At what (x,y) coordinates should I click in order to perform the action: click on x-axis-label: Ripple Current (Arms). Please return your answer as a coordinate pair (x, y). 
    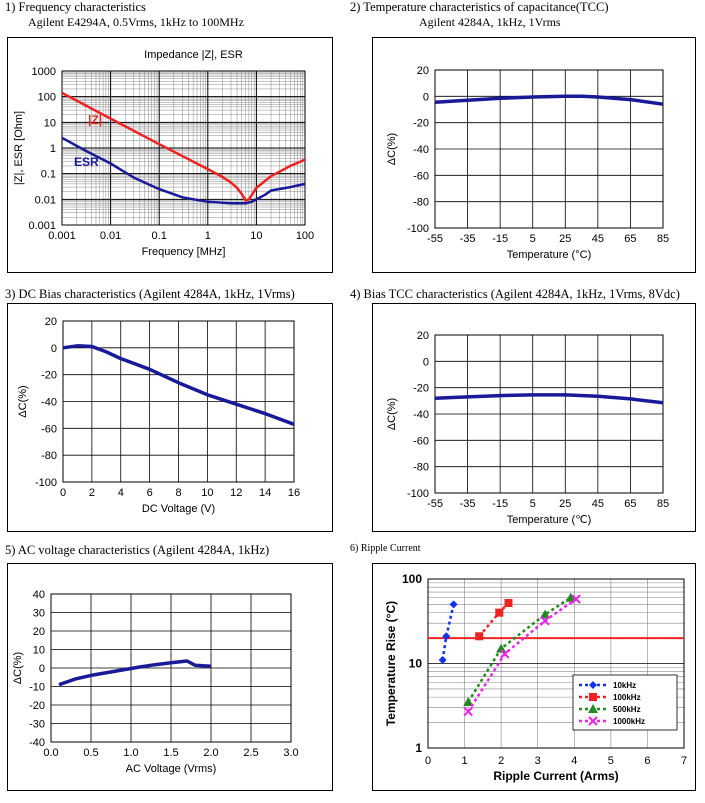
    Looking at the image, I should click on (555, 776).